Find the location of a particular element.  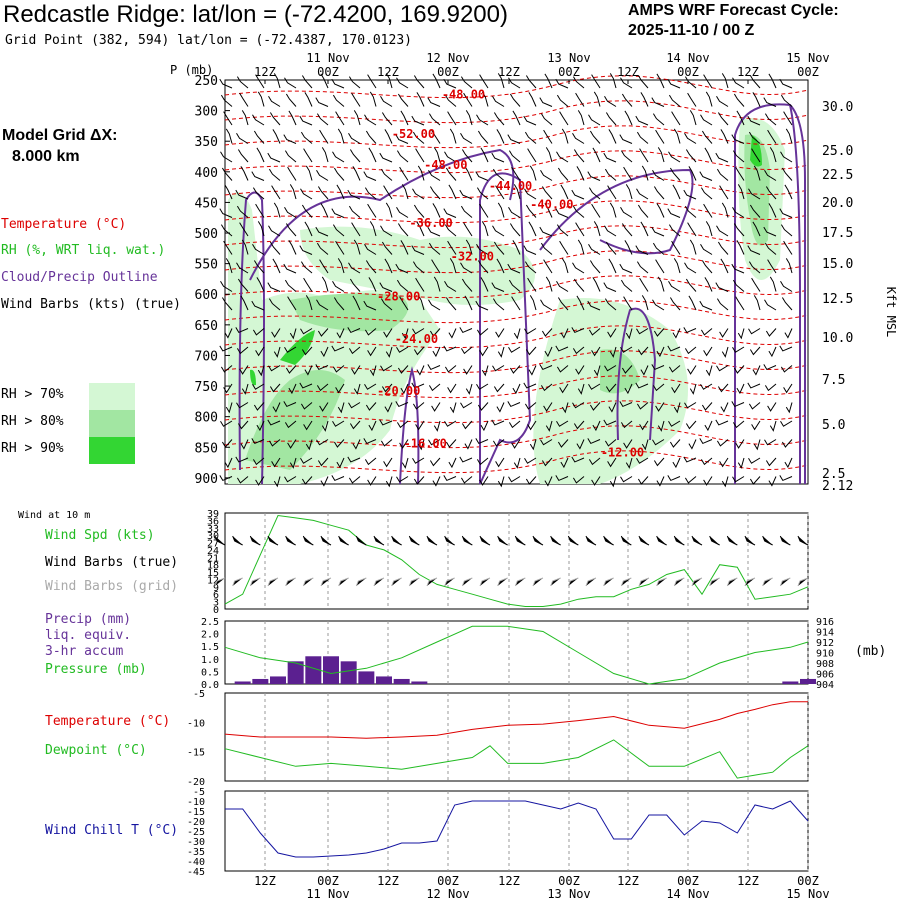

time-axis-top-date: 14 Nov is located at coordinates (687, 58).